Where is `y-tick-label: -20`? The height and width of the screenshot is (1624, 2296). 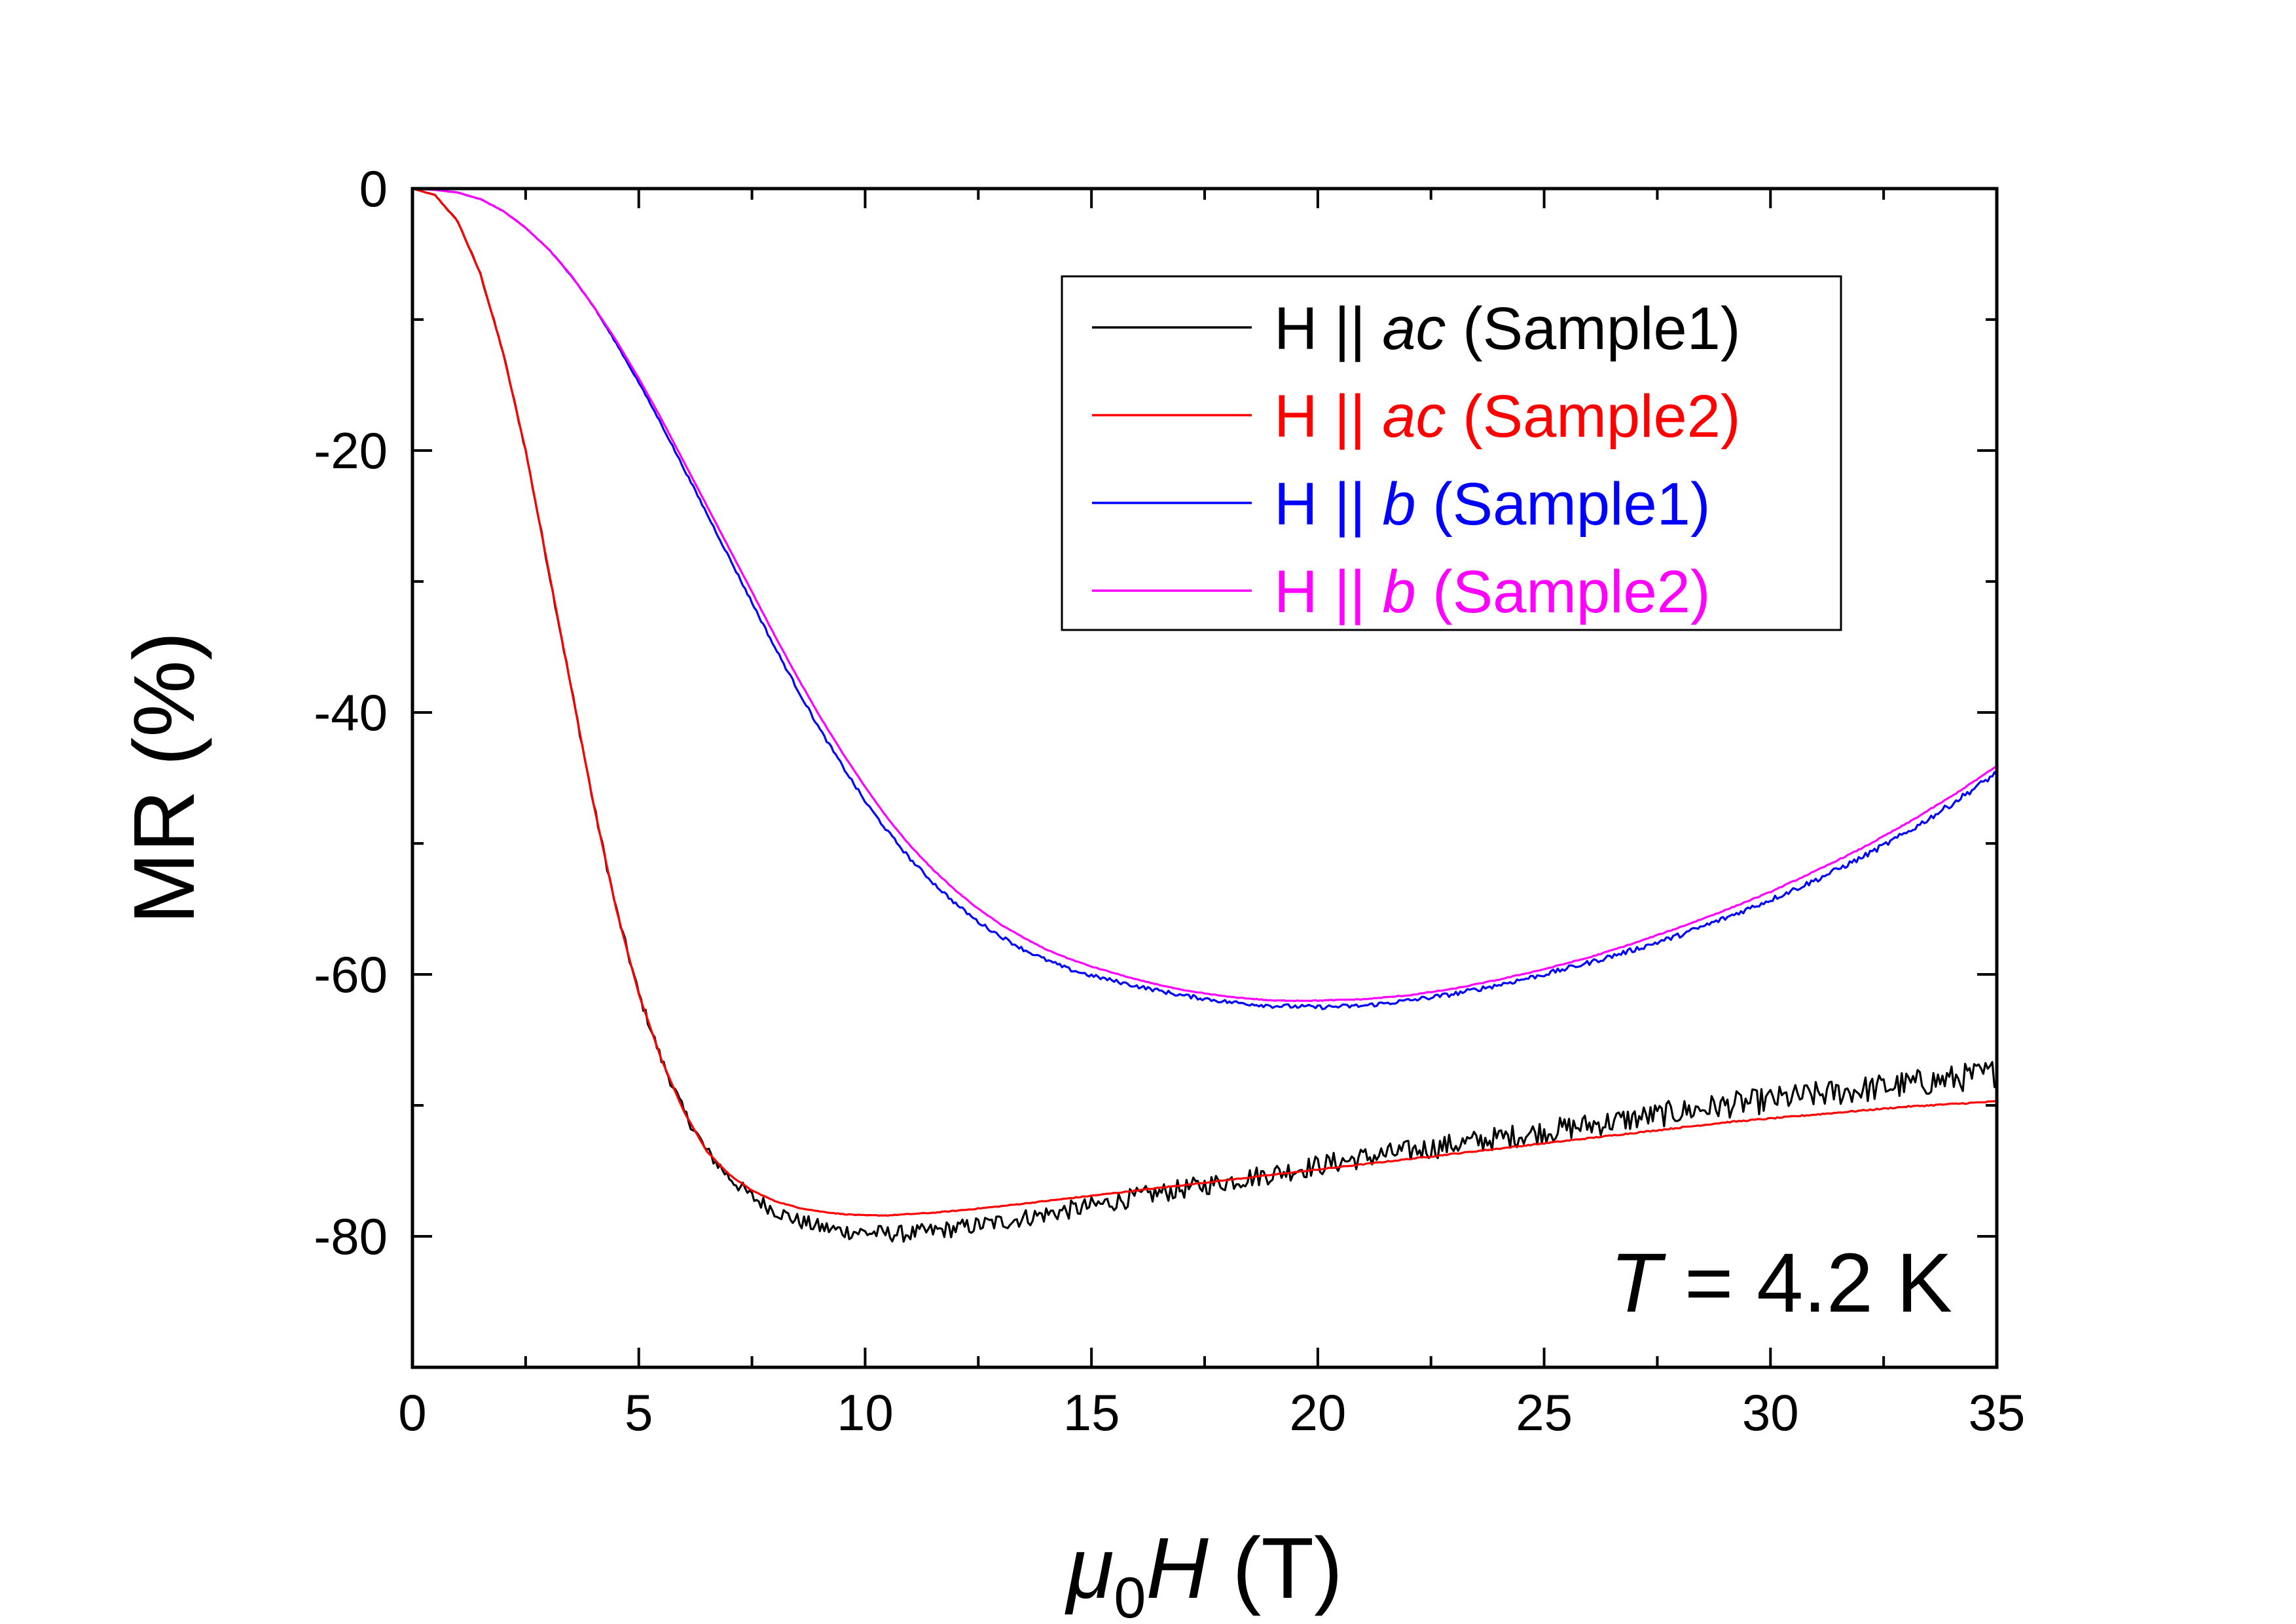 y-tick-label: -20 is located at coordinates (351, 450).